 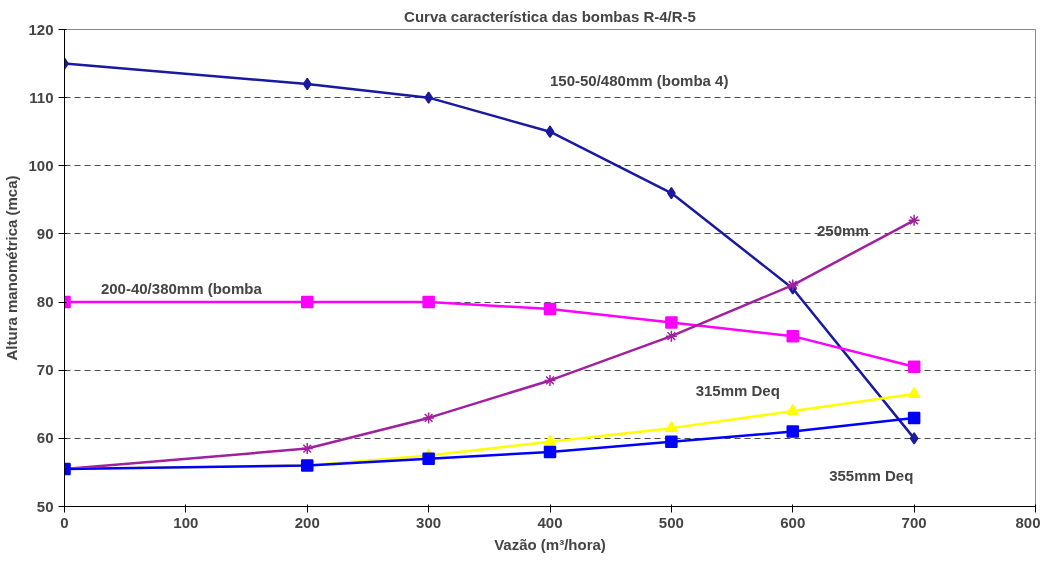 What do you see at coordinates (45, 302) in the screenshot?
I see `y-tick-label: 80` at bounding box center [45, 302].